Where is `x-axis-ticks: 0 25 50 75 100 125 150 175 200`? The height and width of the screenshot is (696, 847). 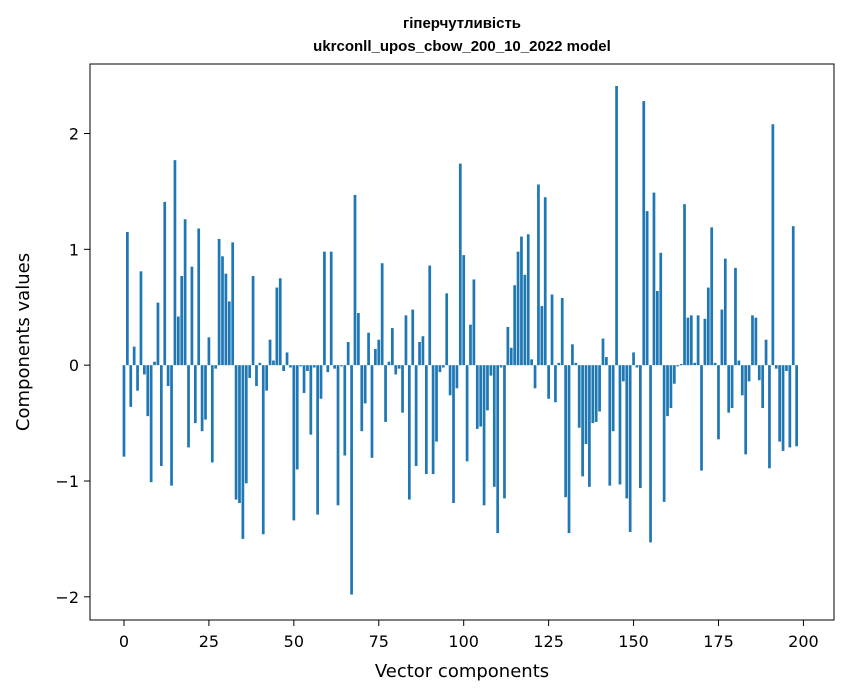
x-axis-ticks: 0 25 50 75 100 125 150 175 200 is located at coordinates (469, 635).